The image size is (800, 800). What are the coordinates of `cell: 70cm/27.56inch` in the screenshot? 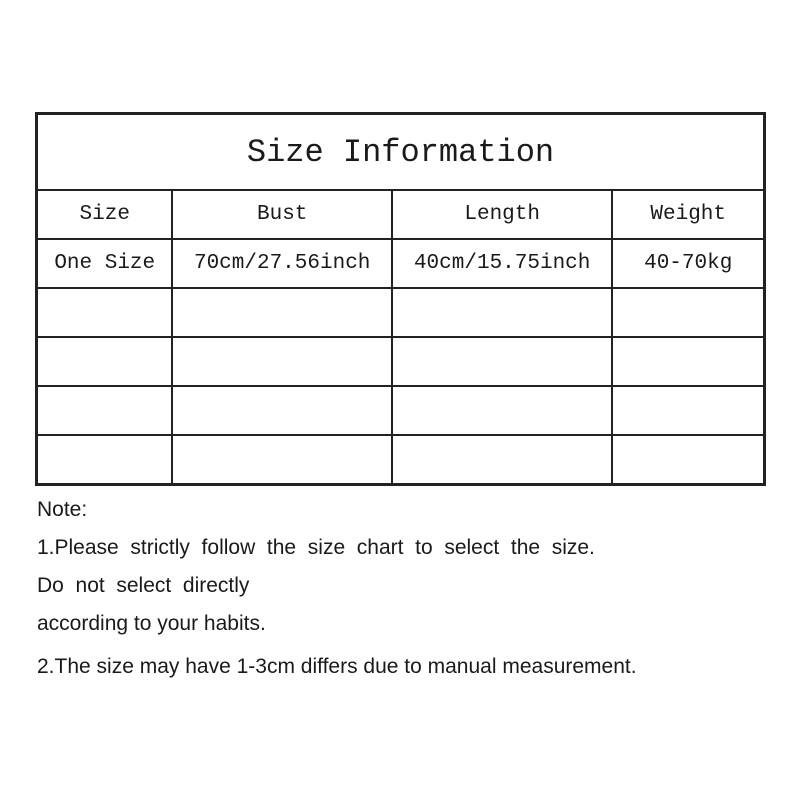 It's located at (282, 263).